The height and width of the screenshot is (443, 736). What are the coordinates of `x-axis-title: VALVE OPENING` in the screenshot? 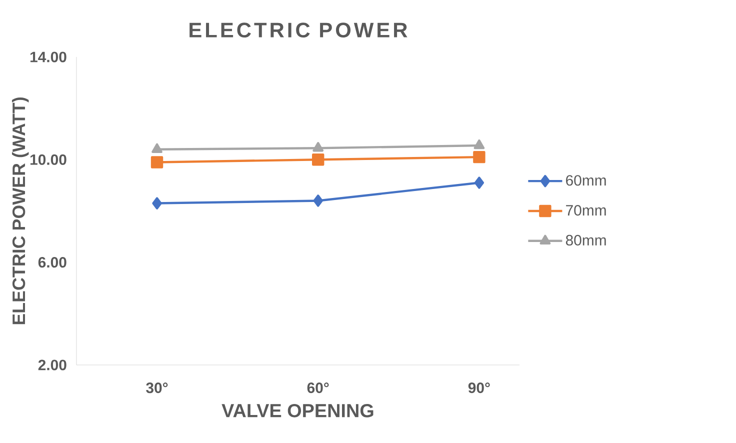 It's located at (298, 411).